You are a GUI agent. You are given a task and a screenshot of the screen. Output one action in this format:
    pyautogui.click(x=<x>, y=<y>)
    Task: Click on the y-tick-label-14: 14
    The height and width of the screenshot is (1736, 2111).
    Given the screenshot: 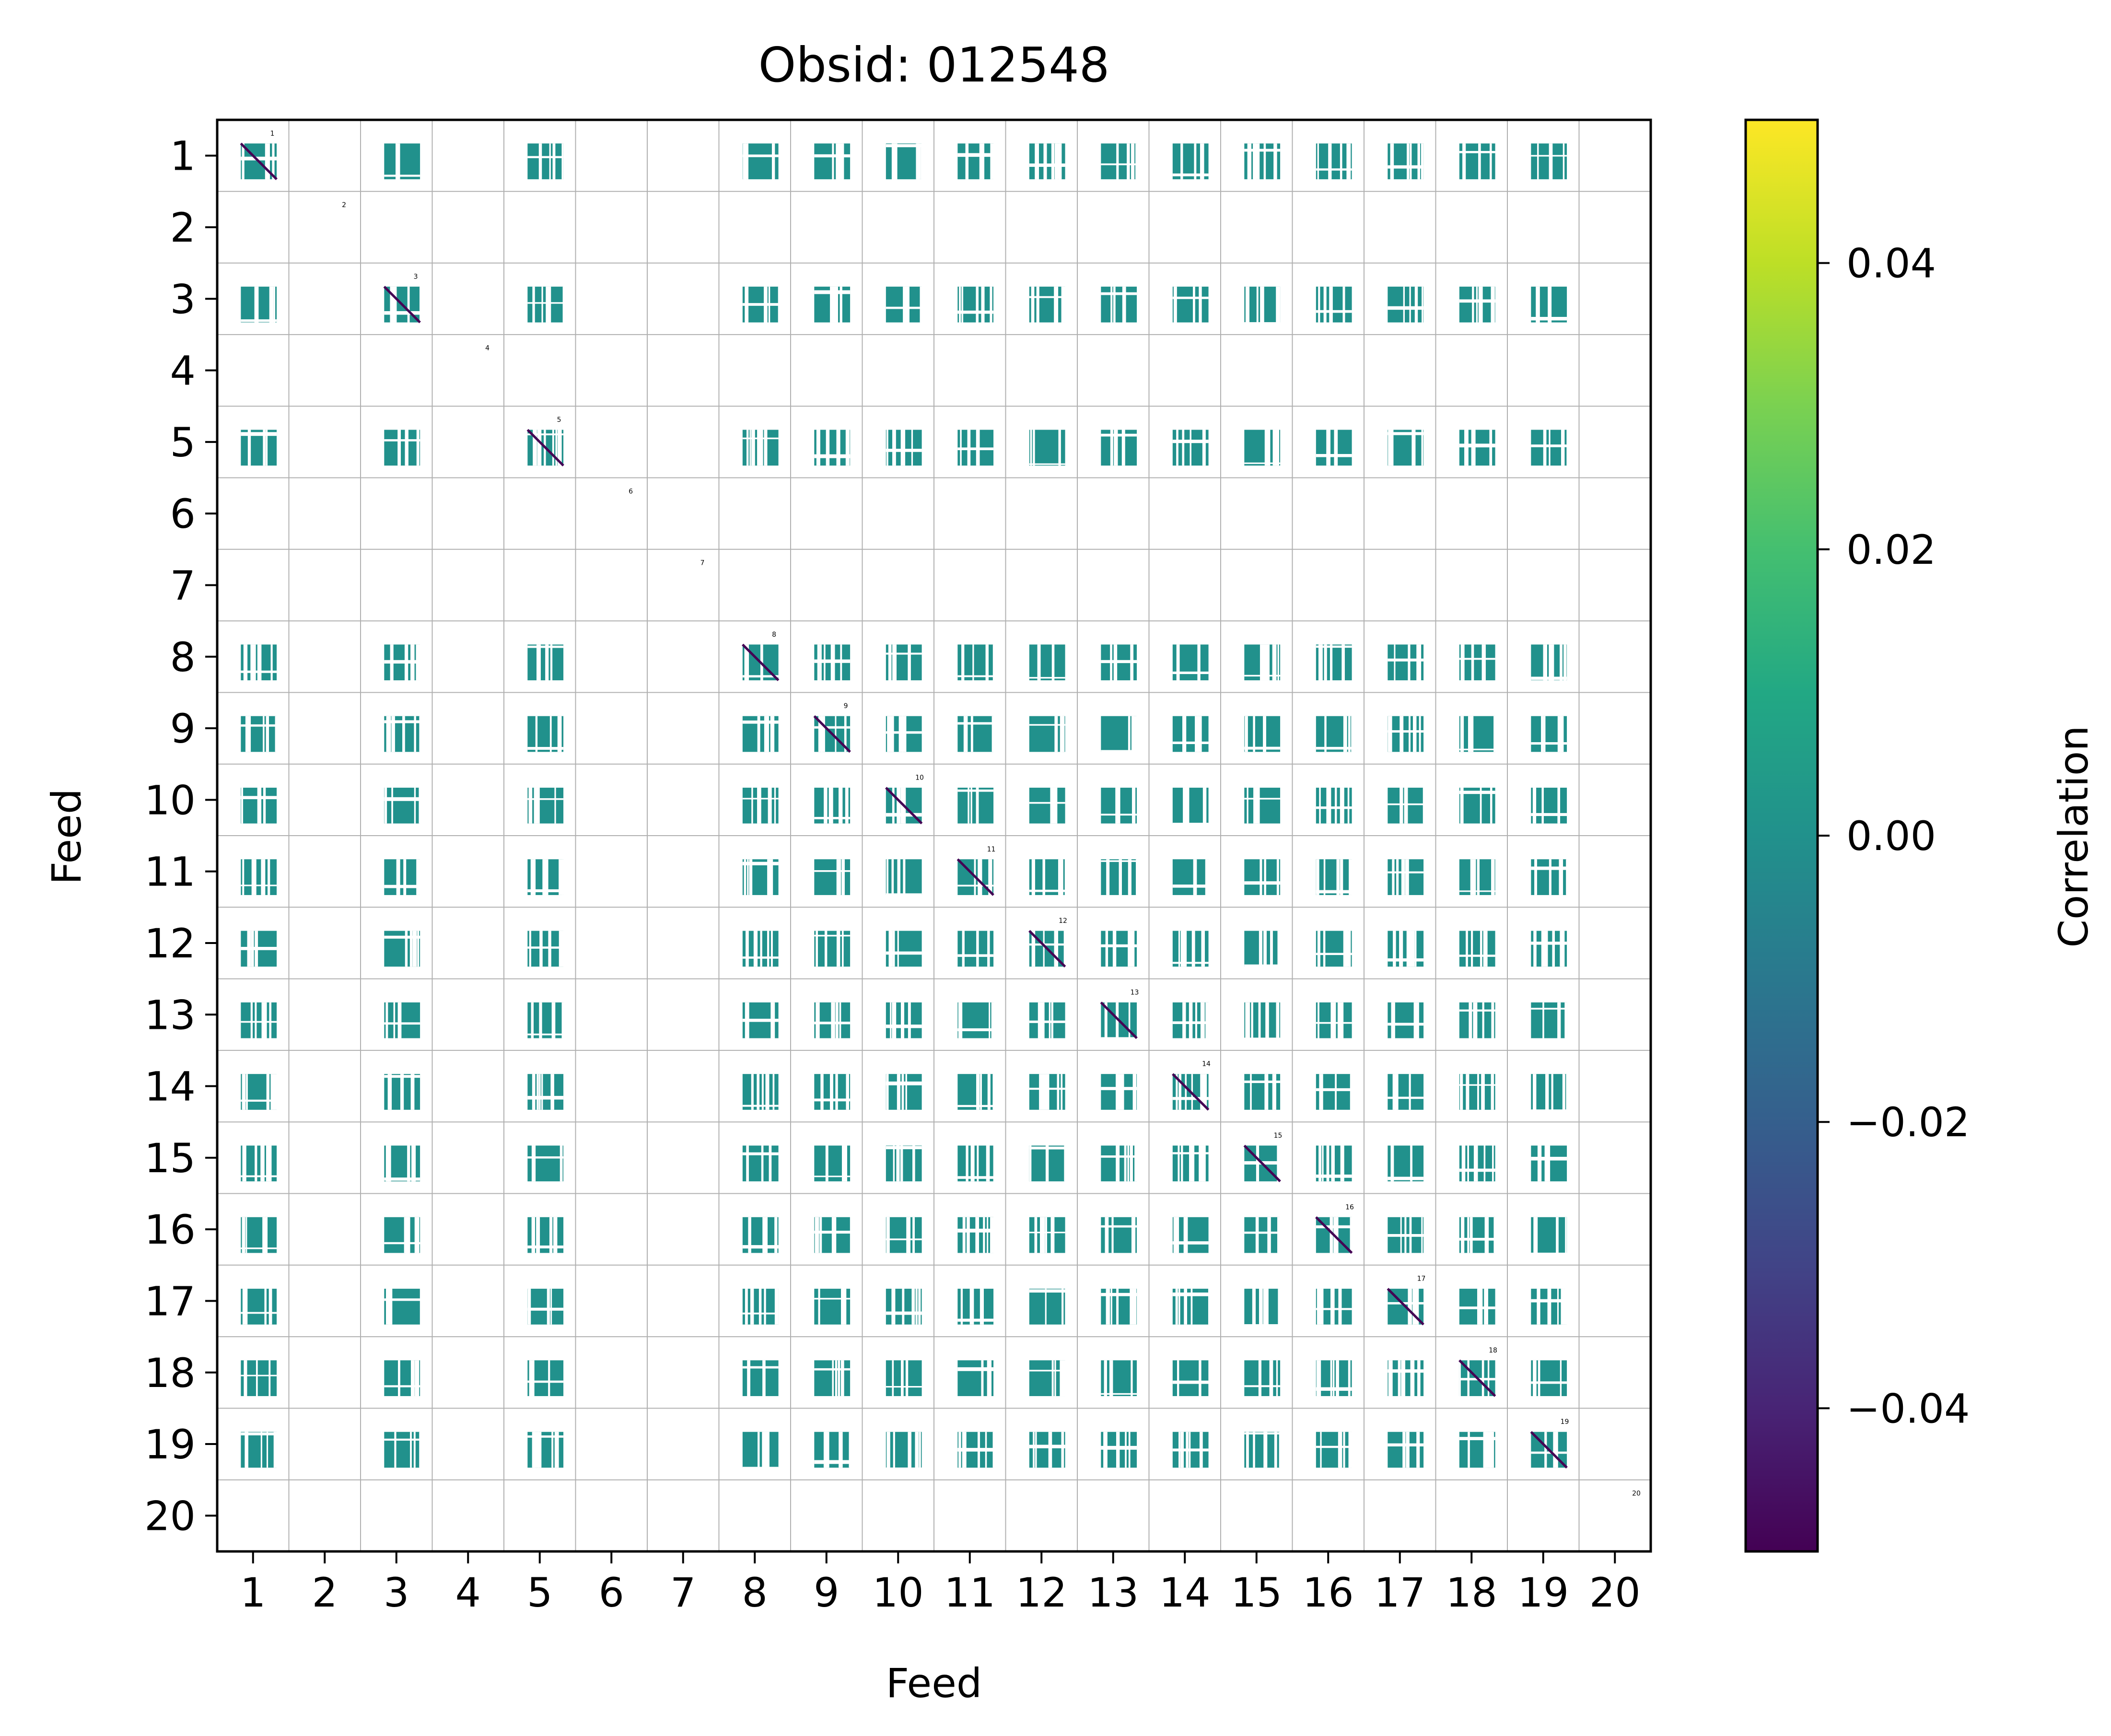 What is the action you would take?
    pyautogui.click(x=170, y=1086)
    